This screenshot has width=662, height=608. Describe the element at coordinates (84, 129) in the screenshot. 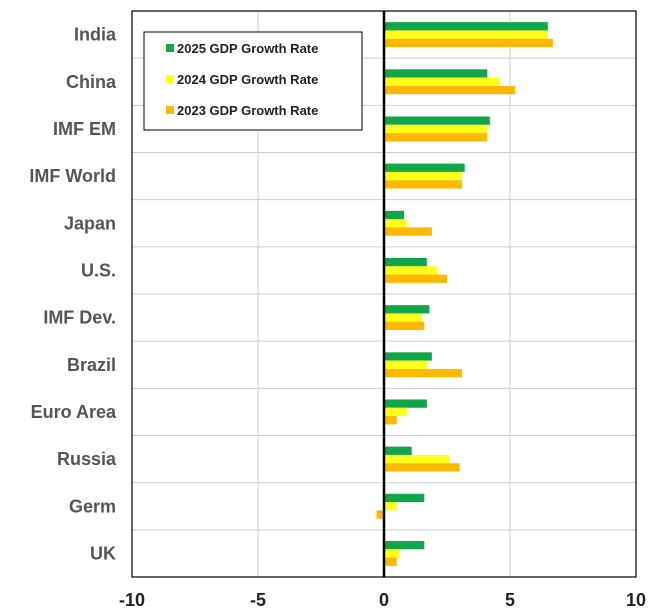

I see `category-label: IMF EM` at that location.